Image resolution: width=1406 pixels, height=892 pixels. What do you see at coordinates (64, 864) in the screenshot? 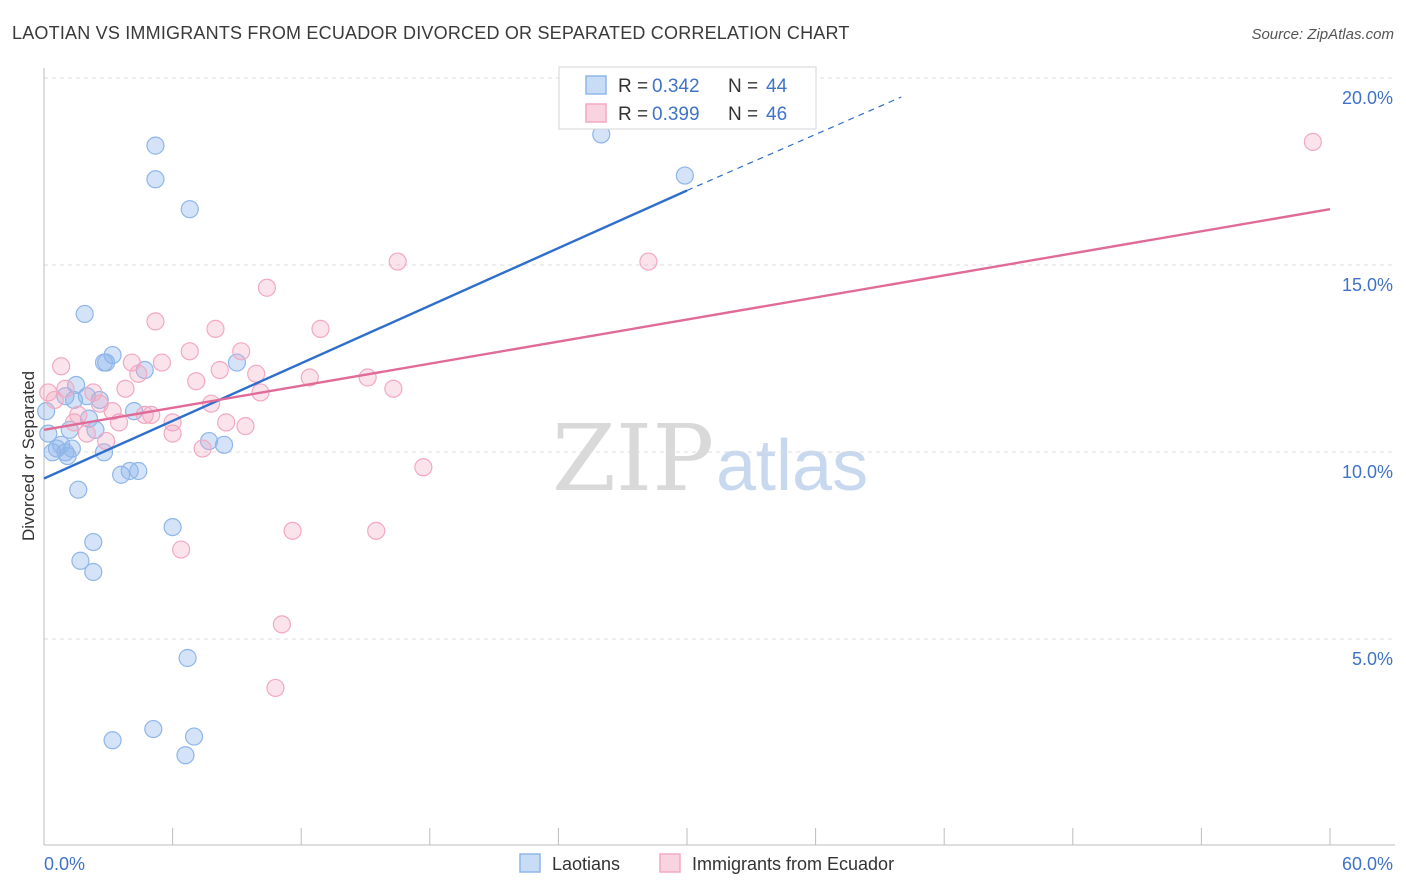
I see `x-tick-label-min: 0.0%` at bounding box center [64, 864].